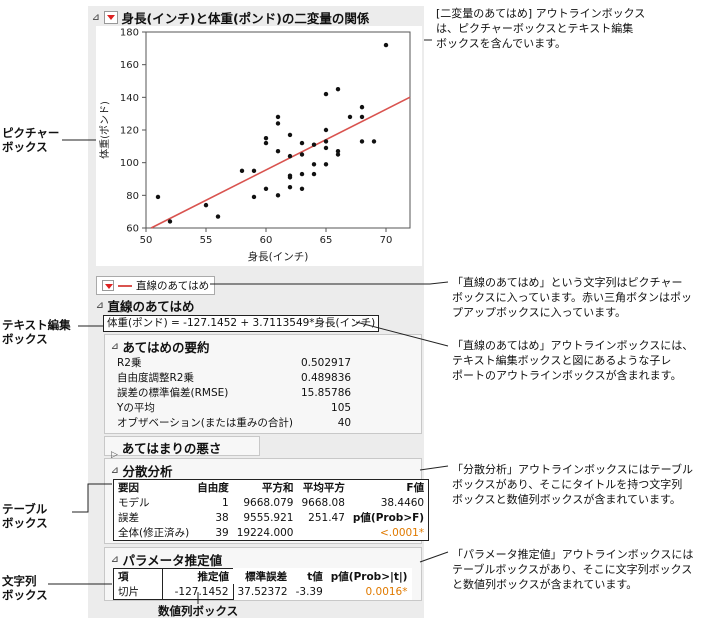 The width and height of the screenshot is (714, 622). Describe the element at coordinates (234, 377) in the screenshot. I see `table-row: 自由度調整R2乗 0.489836` at that location.